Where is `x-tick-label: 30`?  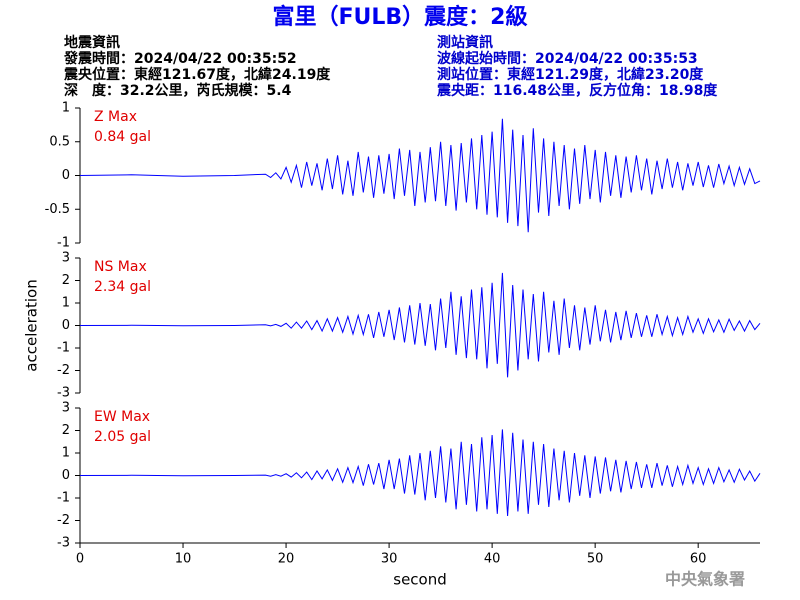 x-tick-label: 30 is located at coordinates (389, 559).